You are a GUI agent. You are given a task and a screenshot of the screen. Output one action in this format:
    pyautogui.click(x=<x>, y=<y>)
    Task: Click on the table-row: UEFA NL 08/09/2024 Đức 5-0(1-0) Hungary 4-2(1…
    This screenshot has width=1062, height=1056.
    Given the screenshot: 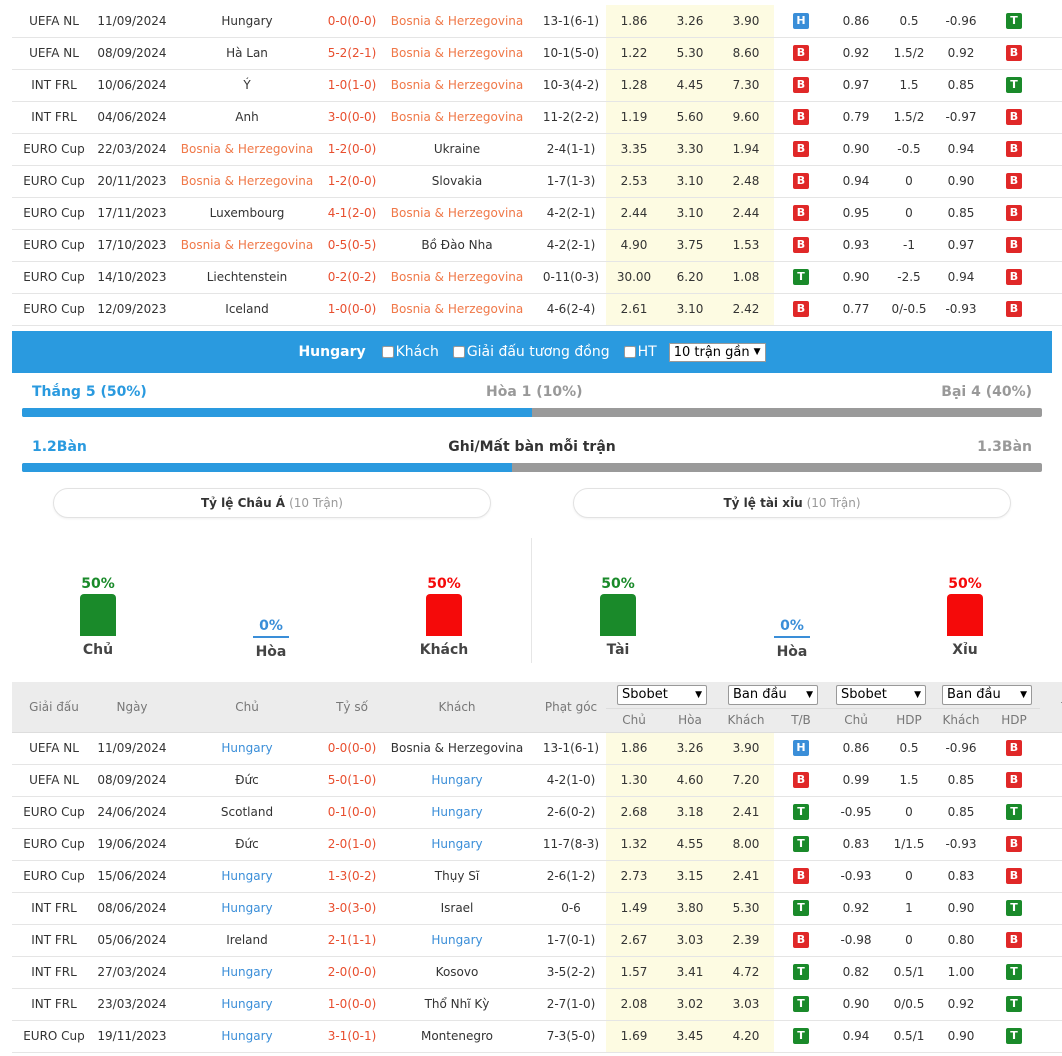 What is the action you would take?
    pyautogui.click(x=537, y=780)
    